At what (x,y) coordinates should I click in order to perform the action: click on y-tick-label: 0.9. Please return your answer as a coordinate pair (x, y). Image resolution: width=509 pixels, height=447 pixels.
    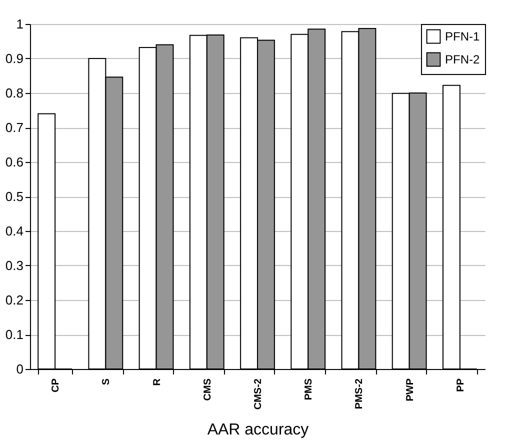
    Looking at the image, I should click on (14, 58).